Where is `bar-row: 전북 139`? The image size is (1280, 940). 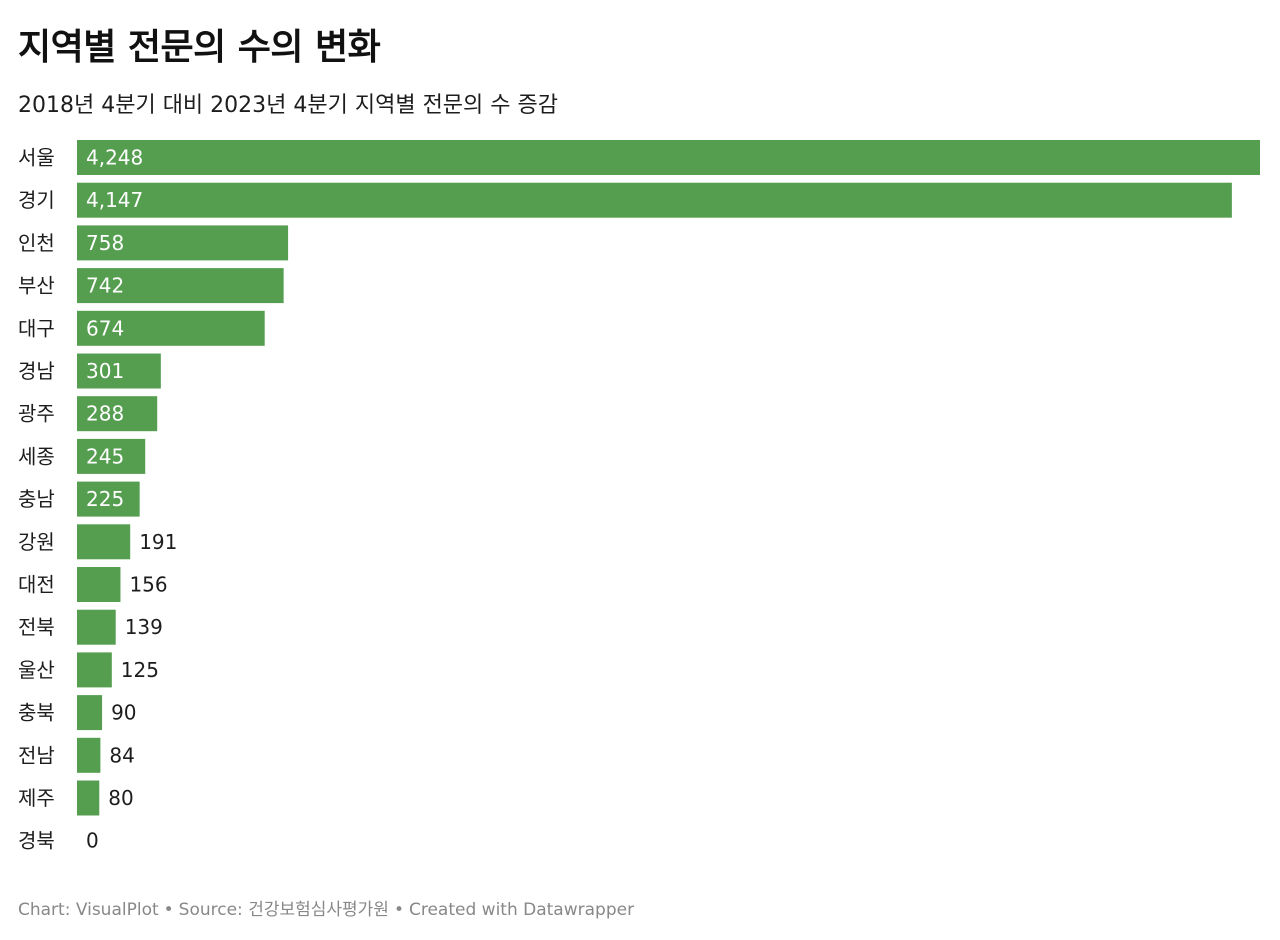
bar-row: 전북 139 is located at coordinates (90, 627).